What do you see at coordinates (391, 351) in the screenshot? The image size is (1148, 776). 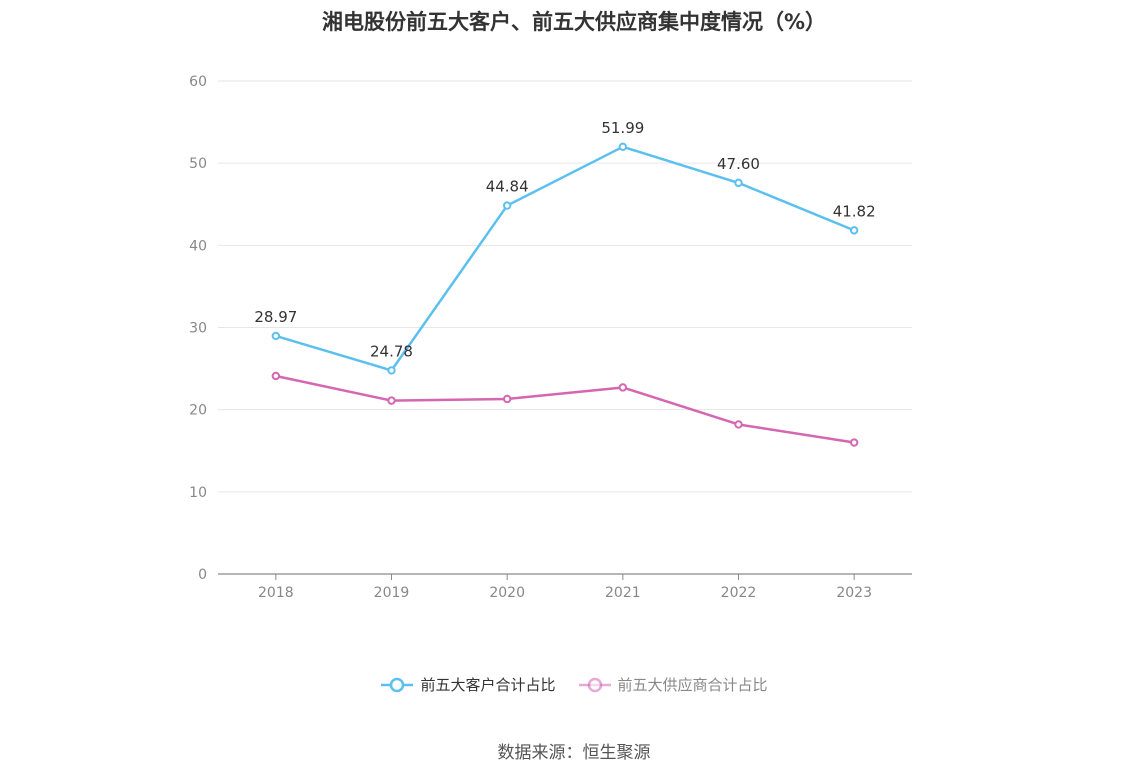 I see `data-label: 24.78` at bounding box center [391, 351].